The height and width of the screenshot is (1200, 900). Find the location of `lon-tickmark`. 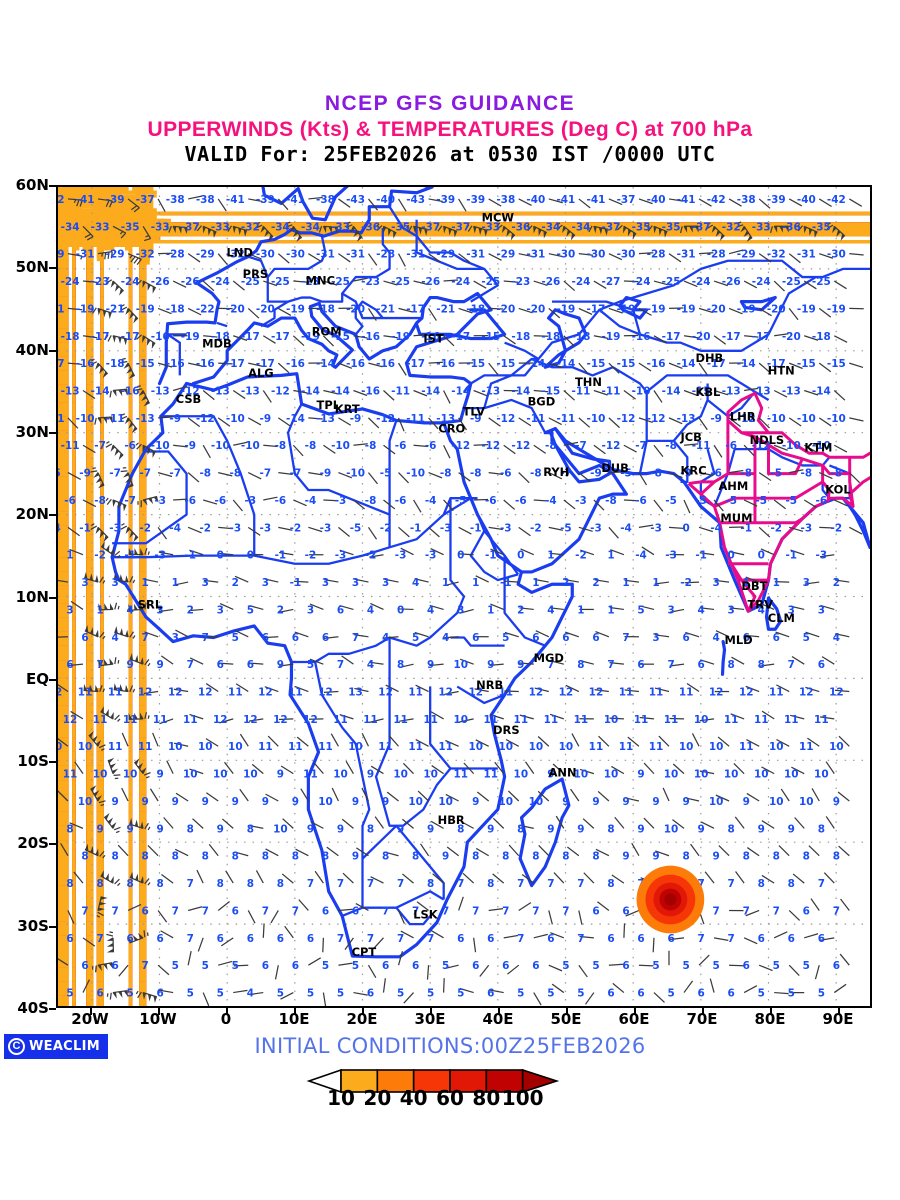

lon-tickmark is located at coordinates (295, 1011).